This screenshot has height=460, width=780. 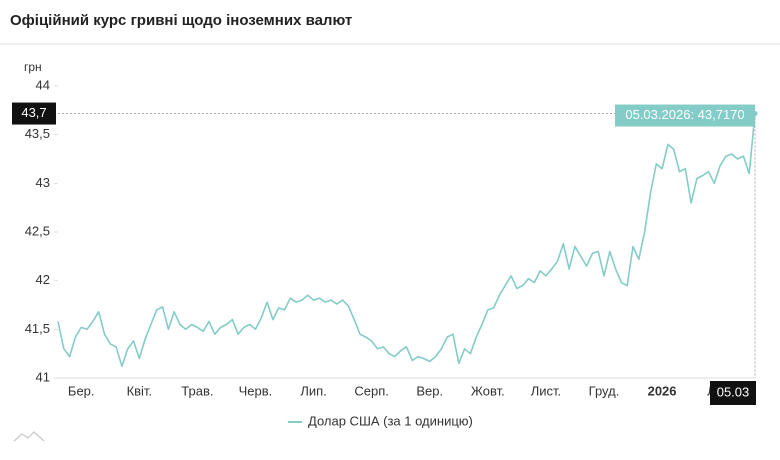 I want to click on x-tick-label: Жовт., so click(x=488, y=390).